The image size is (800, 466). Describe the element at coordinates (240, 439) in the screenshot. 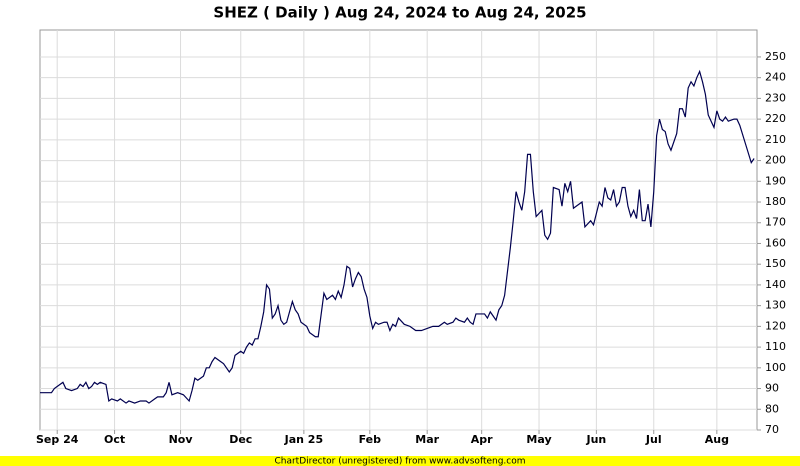

I see `x-tick-label: Dec` at that location.